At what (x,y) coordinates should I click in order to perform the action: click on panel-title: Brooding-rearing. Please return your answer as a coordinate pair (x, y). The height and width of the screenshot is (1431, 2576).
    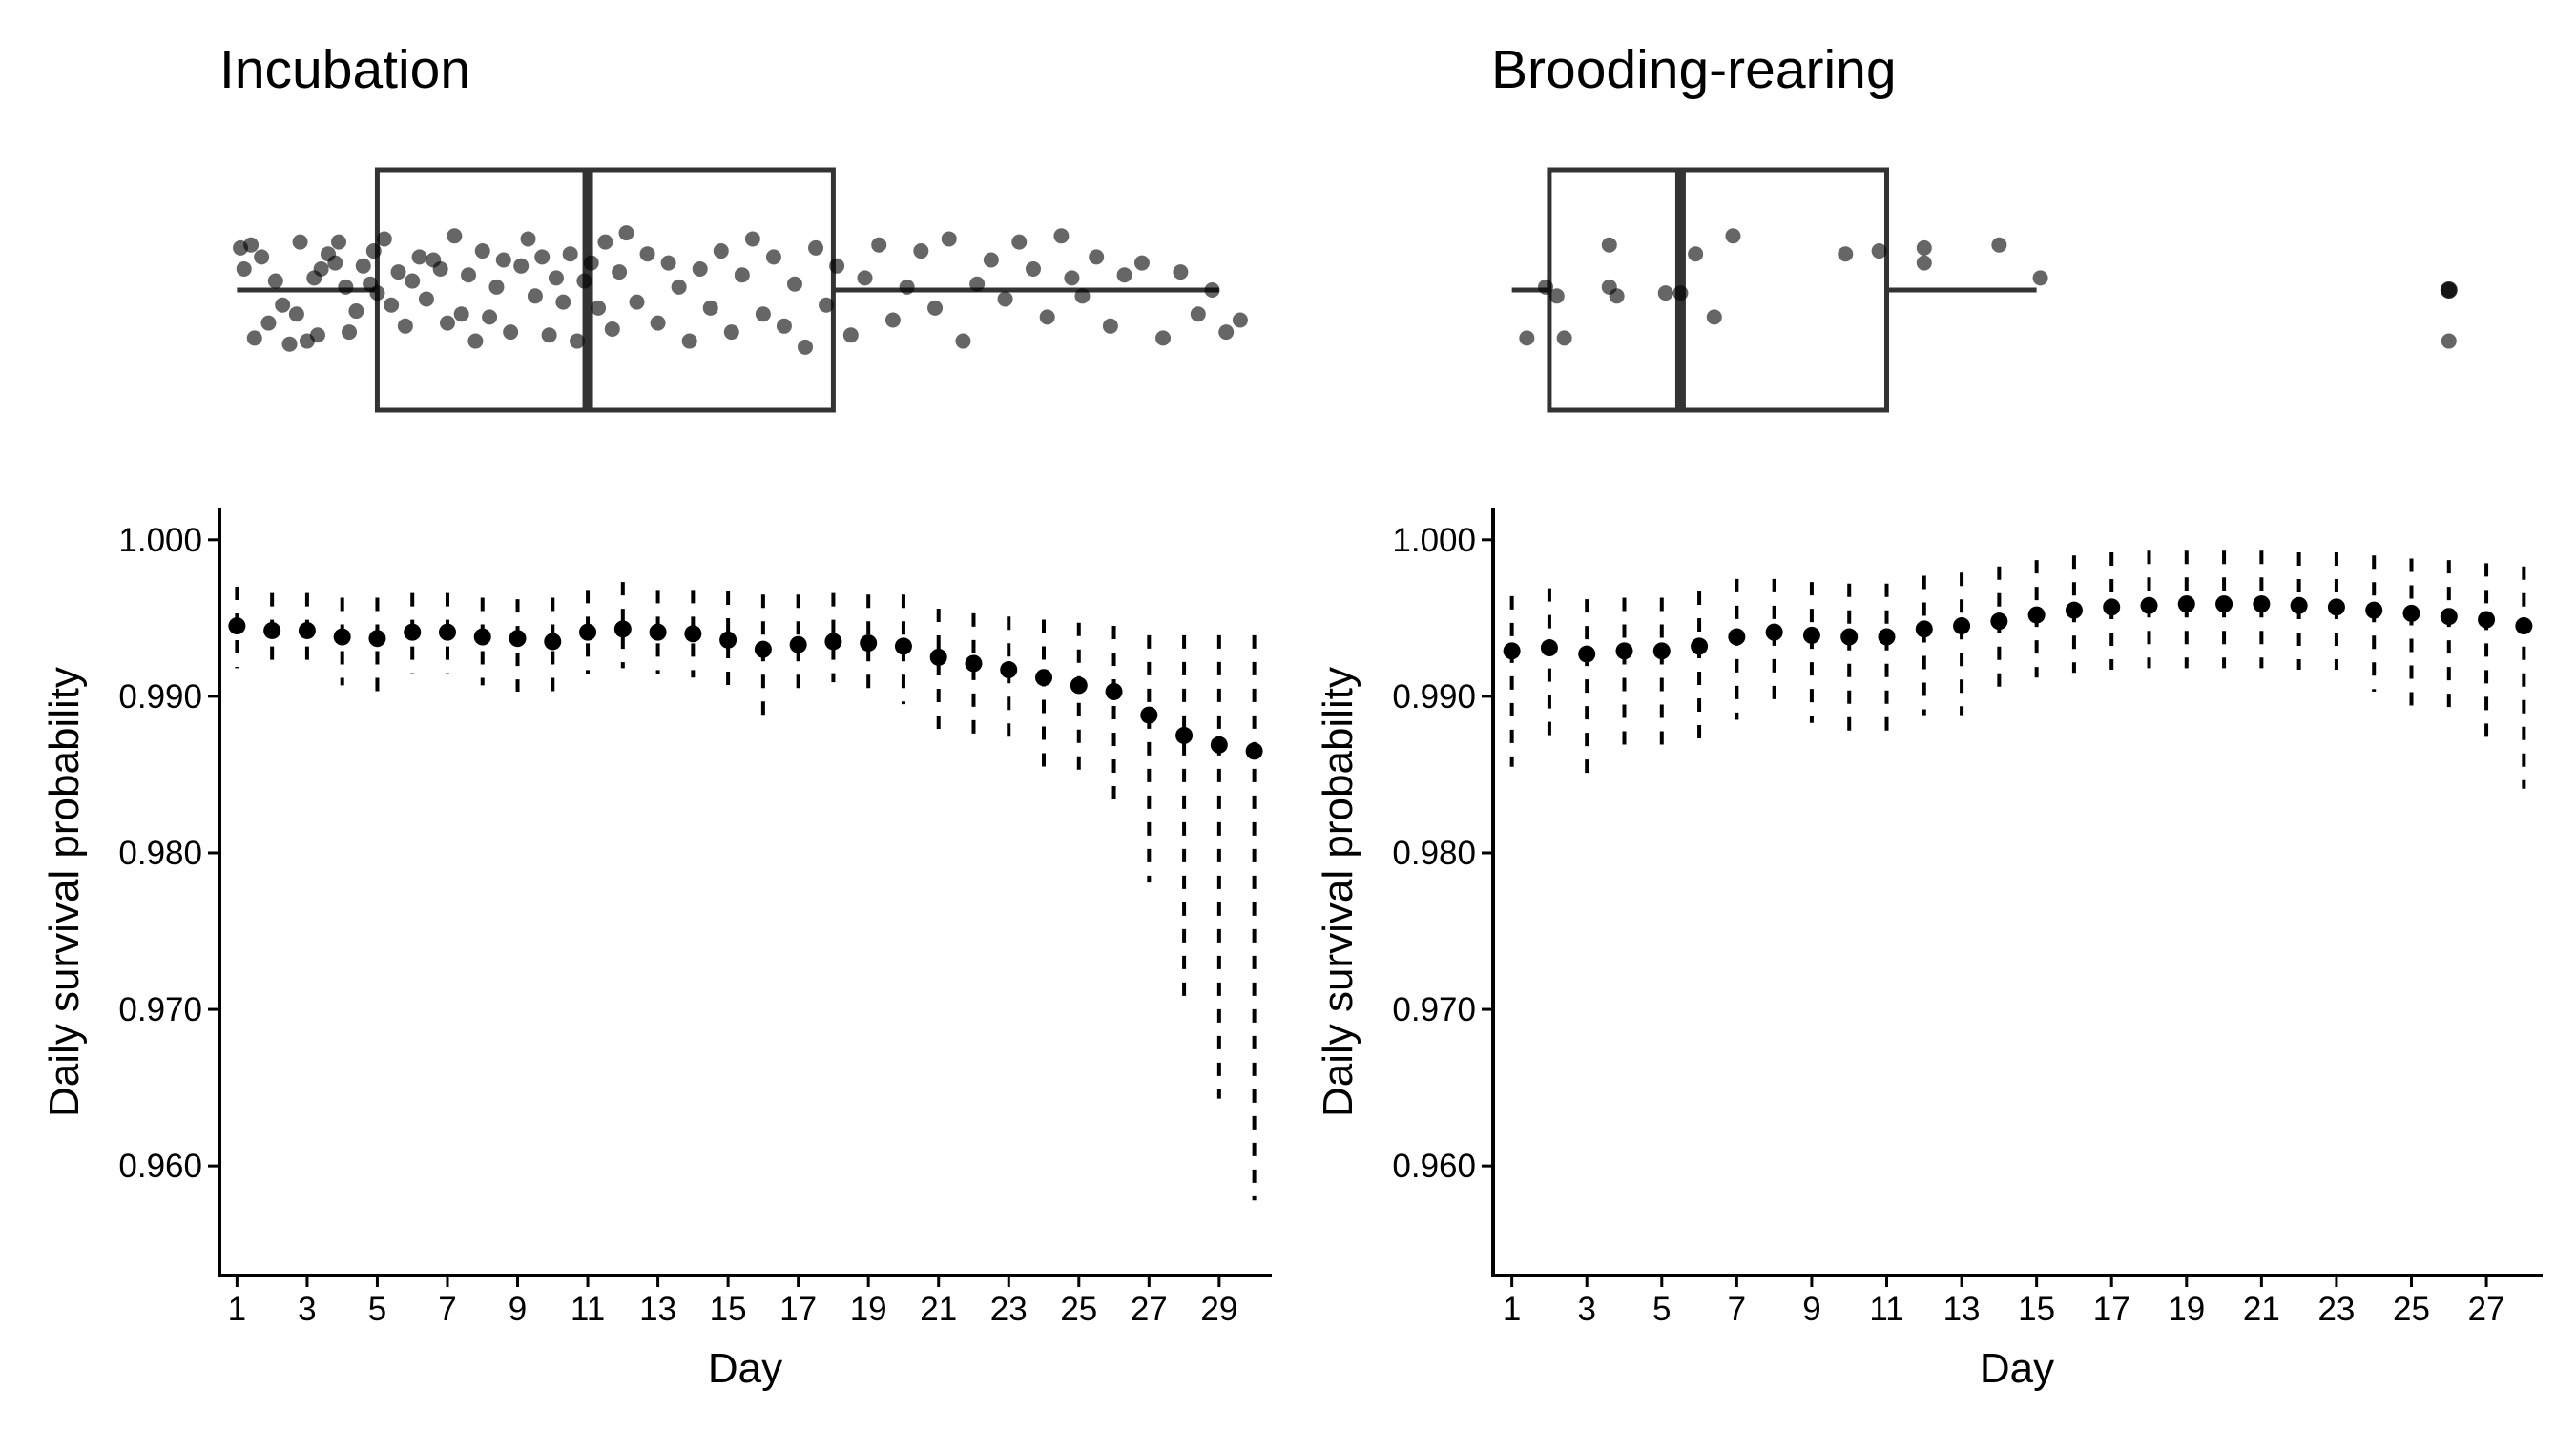
    Looking at the image, I should click on (1694, 69).